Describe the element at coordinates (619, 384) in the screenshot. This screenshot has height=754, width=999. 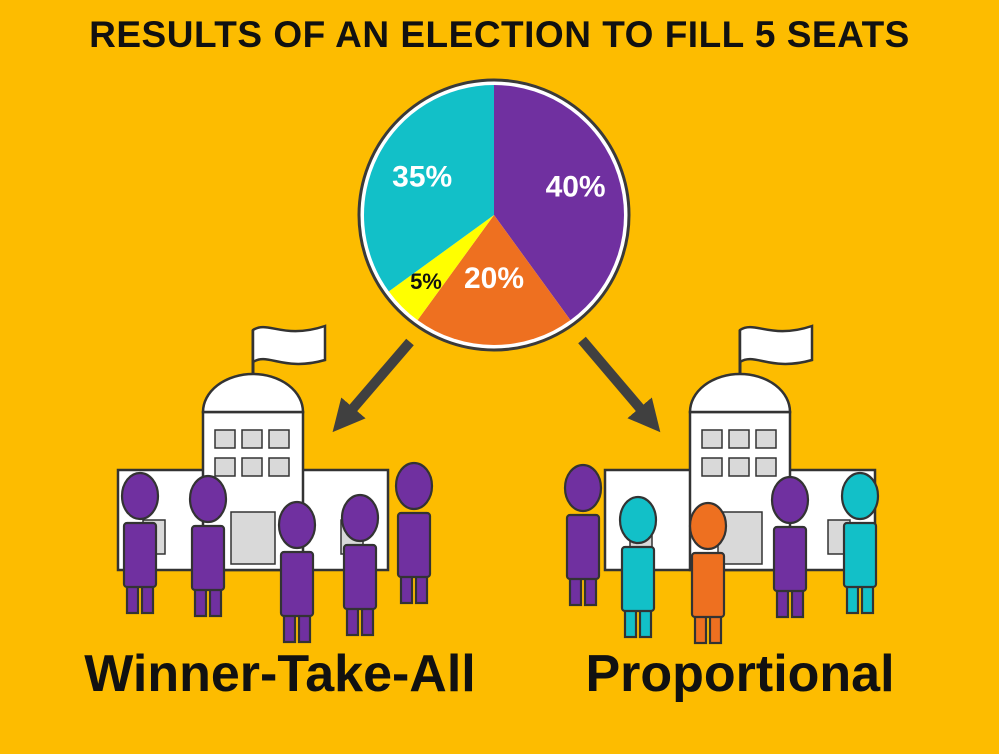
I see `arrow-to-proportional` at that location.